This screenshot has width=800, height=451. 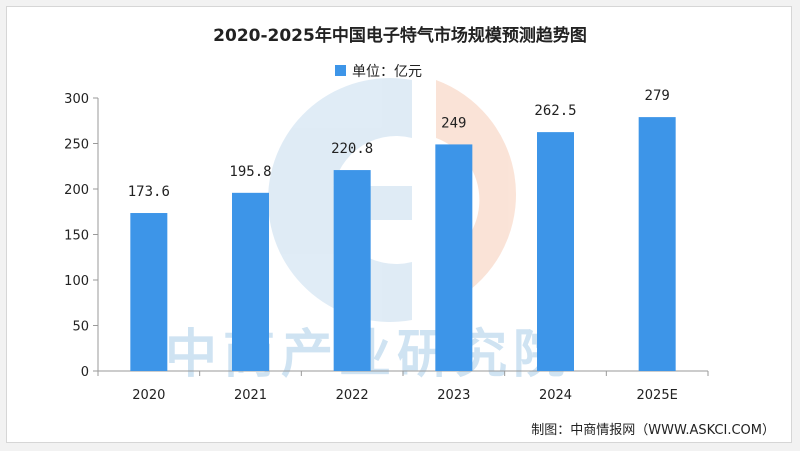 What do you see at coordinates (657, 96) in the screenshot?
I see `data-label: 279` at bounding box center [657, 96].